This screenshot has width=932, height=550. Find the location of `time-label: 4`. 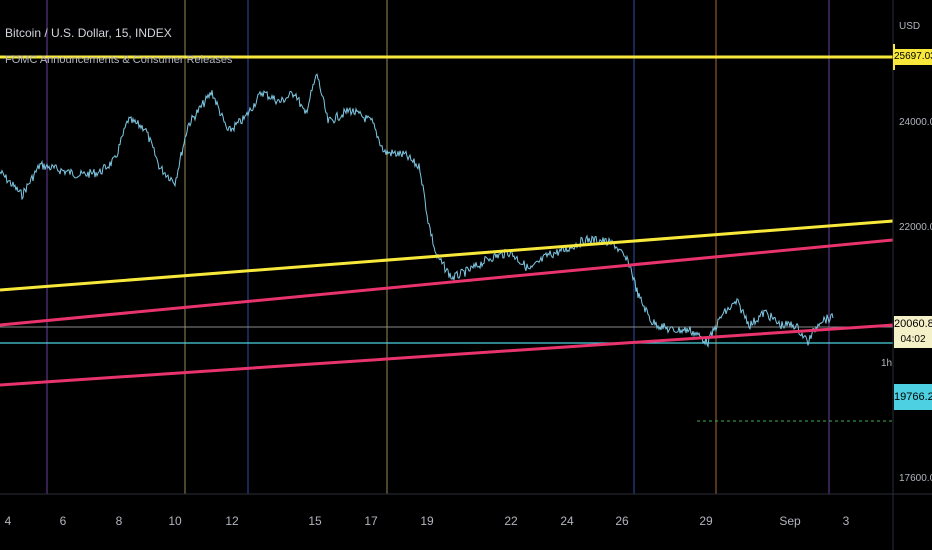

time-label: 4 is located at coordinates (8, 521).